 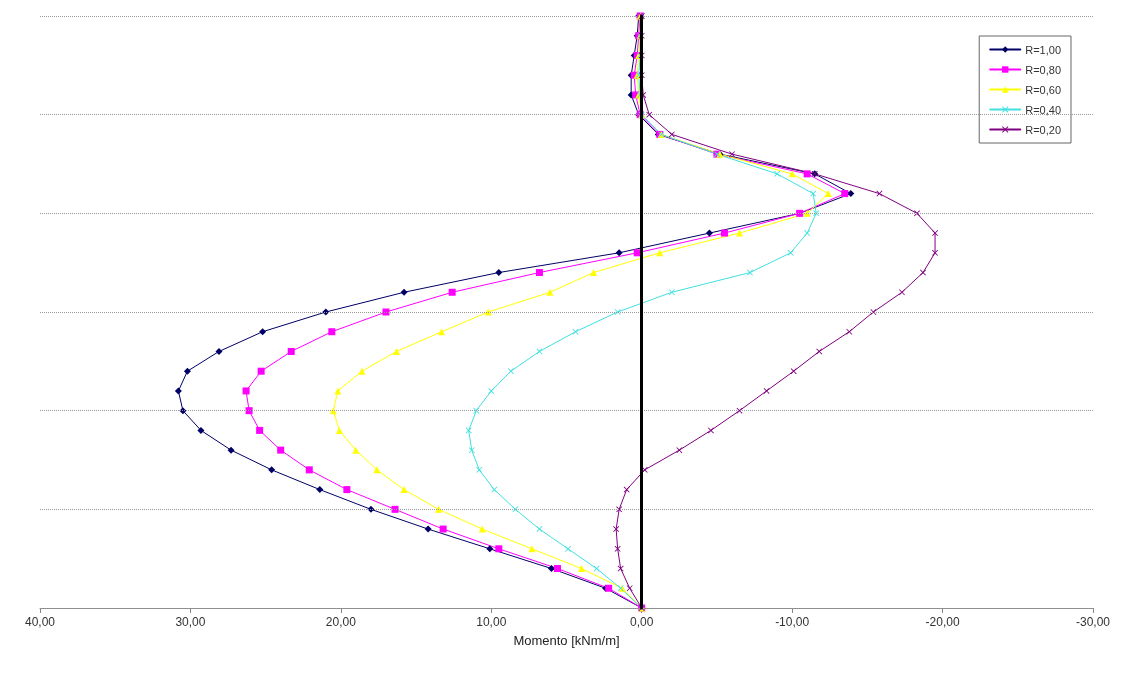 What do you see at coordinates (40, 622) in the screenshot?
I see `x-tick-label: 40,00` at bounding box center [40, 622].